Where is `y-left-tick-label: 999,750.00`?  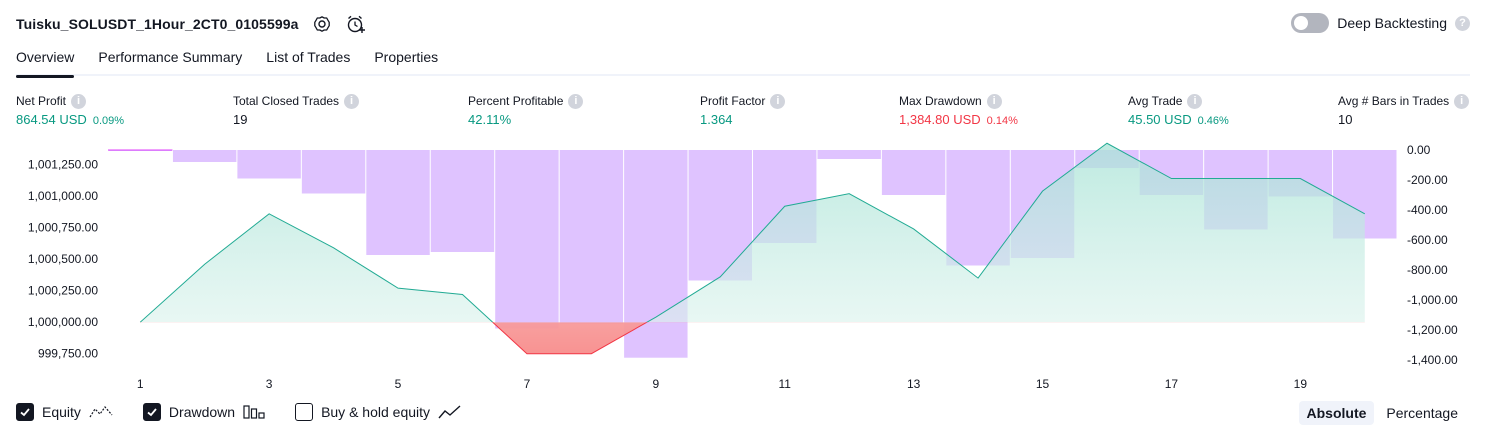
y-left-tick-label: 999,750.00 is located at coordinates (68, 354).